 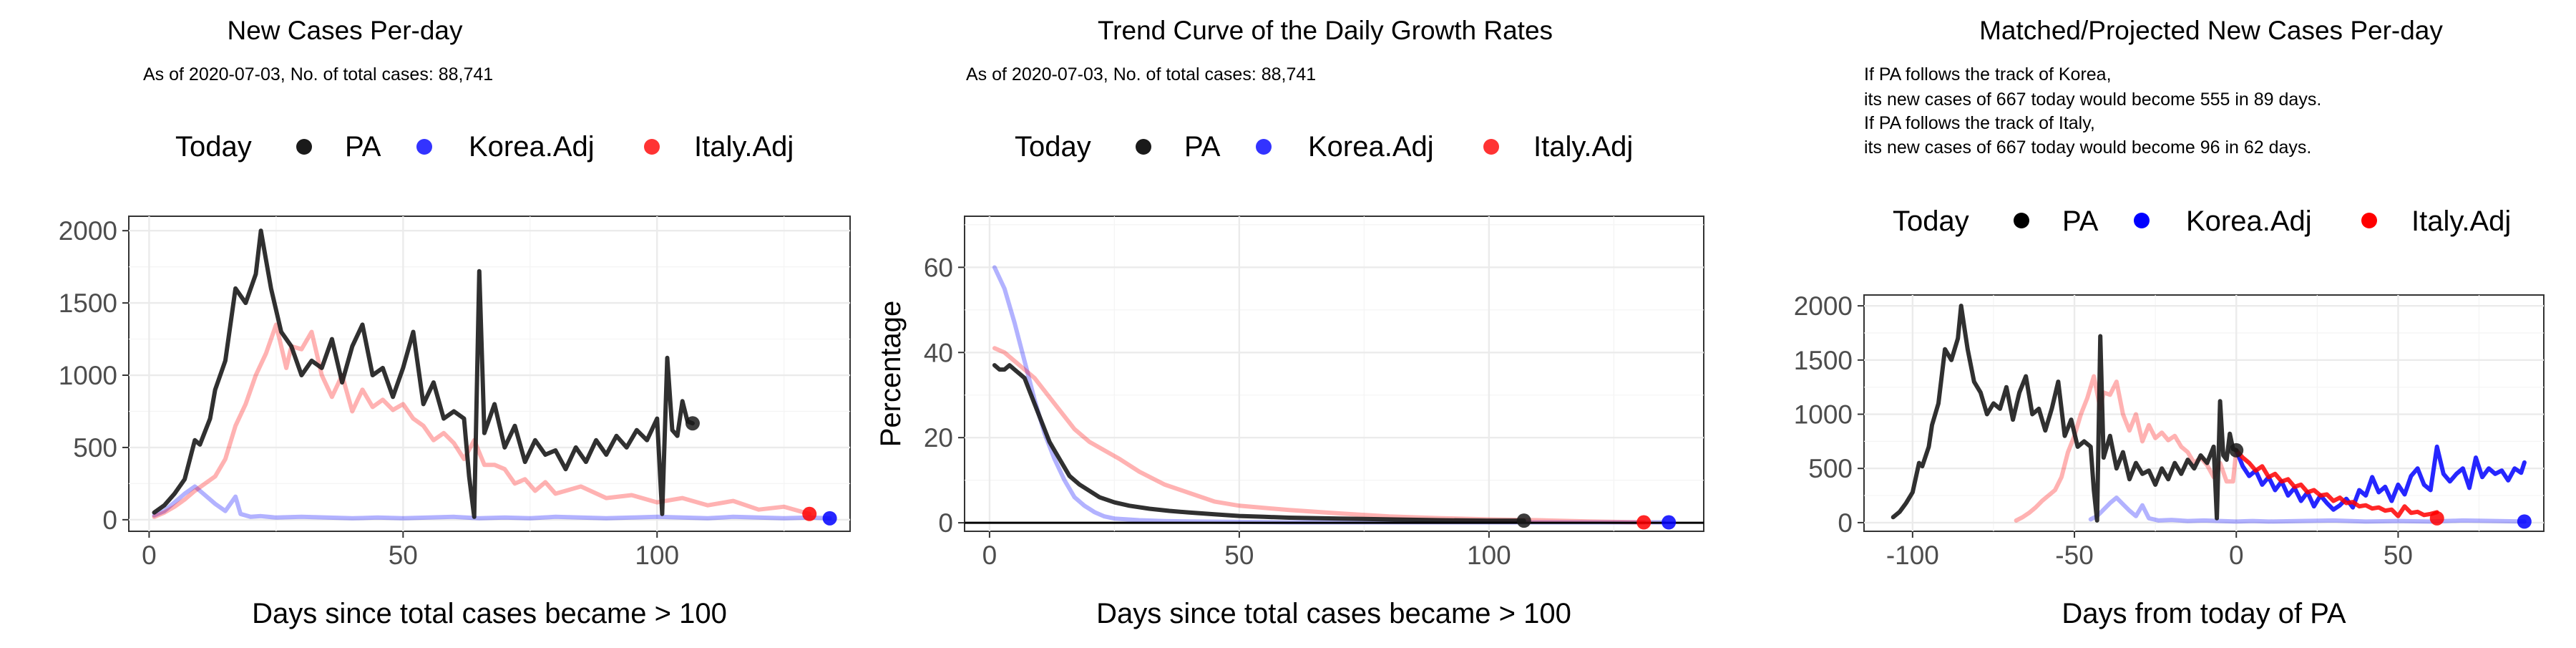 I want to click on series-line-italy-adj, so click(x=482, y=421).